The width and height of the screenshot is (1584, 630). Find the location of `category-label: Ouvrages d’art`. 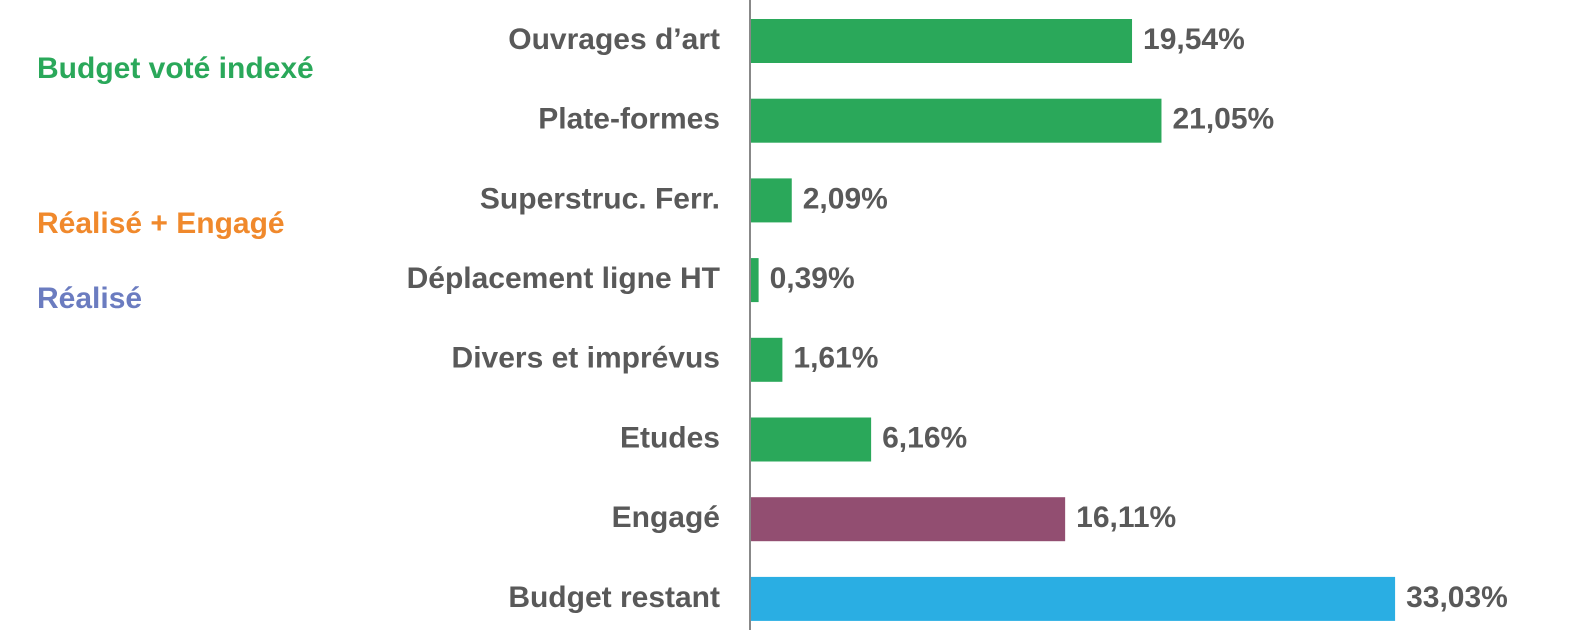

category-label: Ouvrages d’art is located at coordinates (614, 39).